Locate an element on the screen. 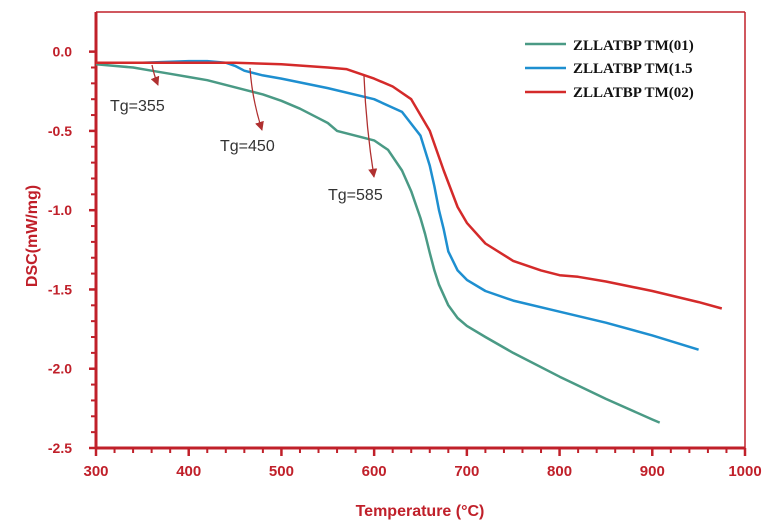 Image resolution: width=772 pixels, height=525 pixels. x-tick-label: 900 is located at coordinates (652, 471).